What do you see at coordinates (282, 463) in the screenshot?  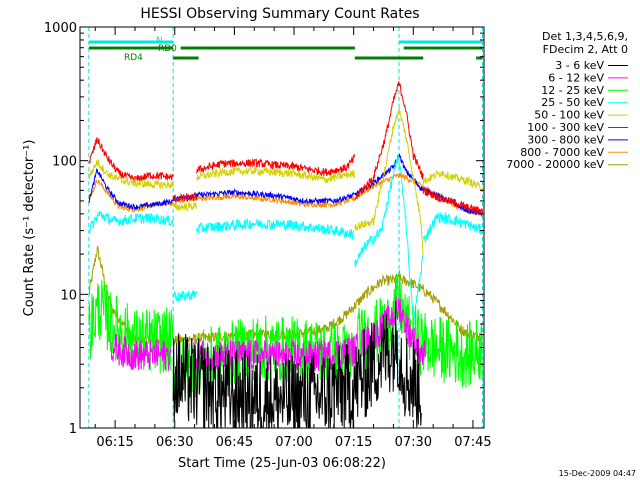 I see `x-axis-label: Start Time (25-Jun-03 06:08:22)` at bounding box center [282, 463].